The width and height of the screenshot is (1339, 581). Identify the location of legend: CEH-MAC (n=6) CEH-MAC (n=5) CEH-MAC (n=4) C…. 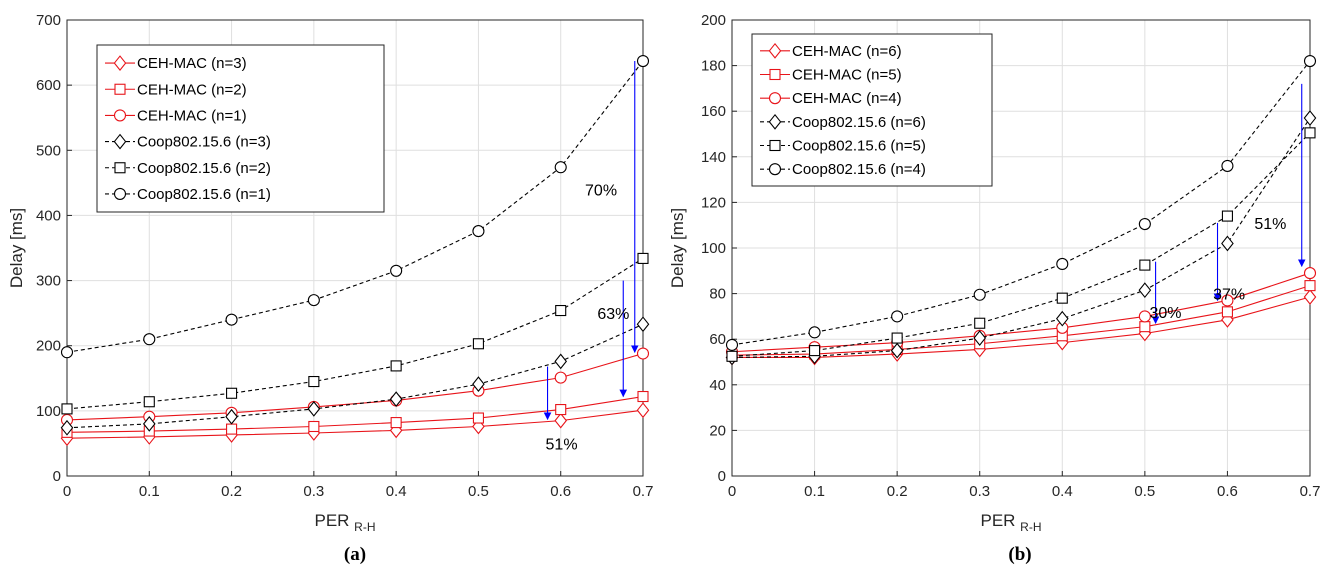
(872, 110).